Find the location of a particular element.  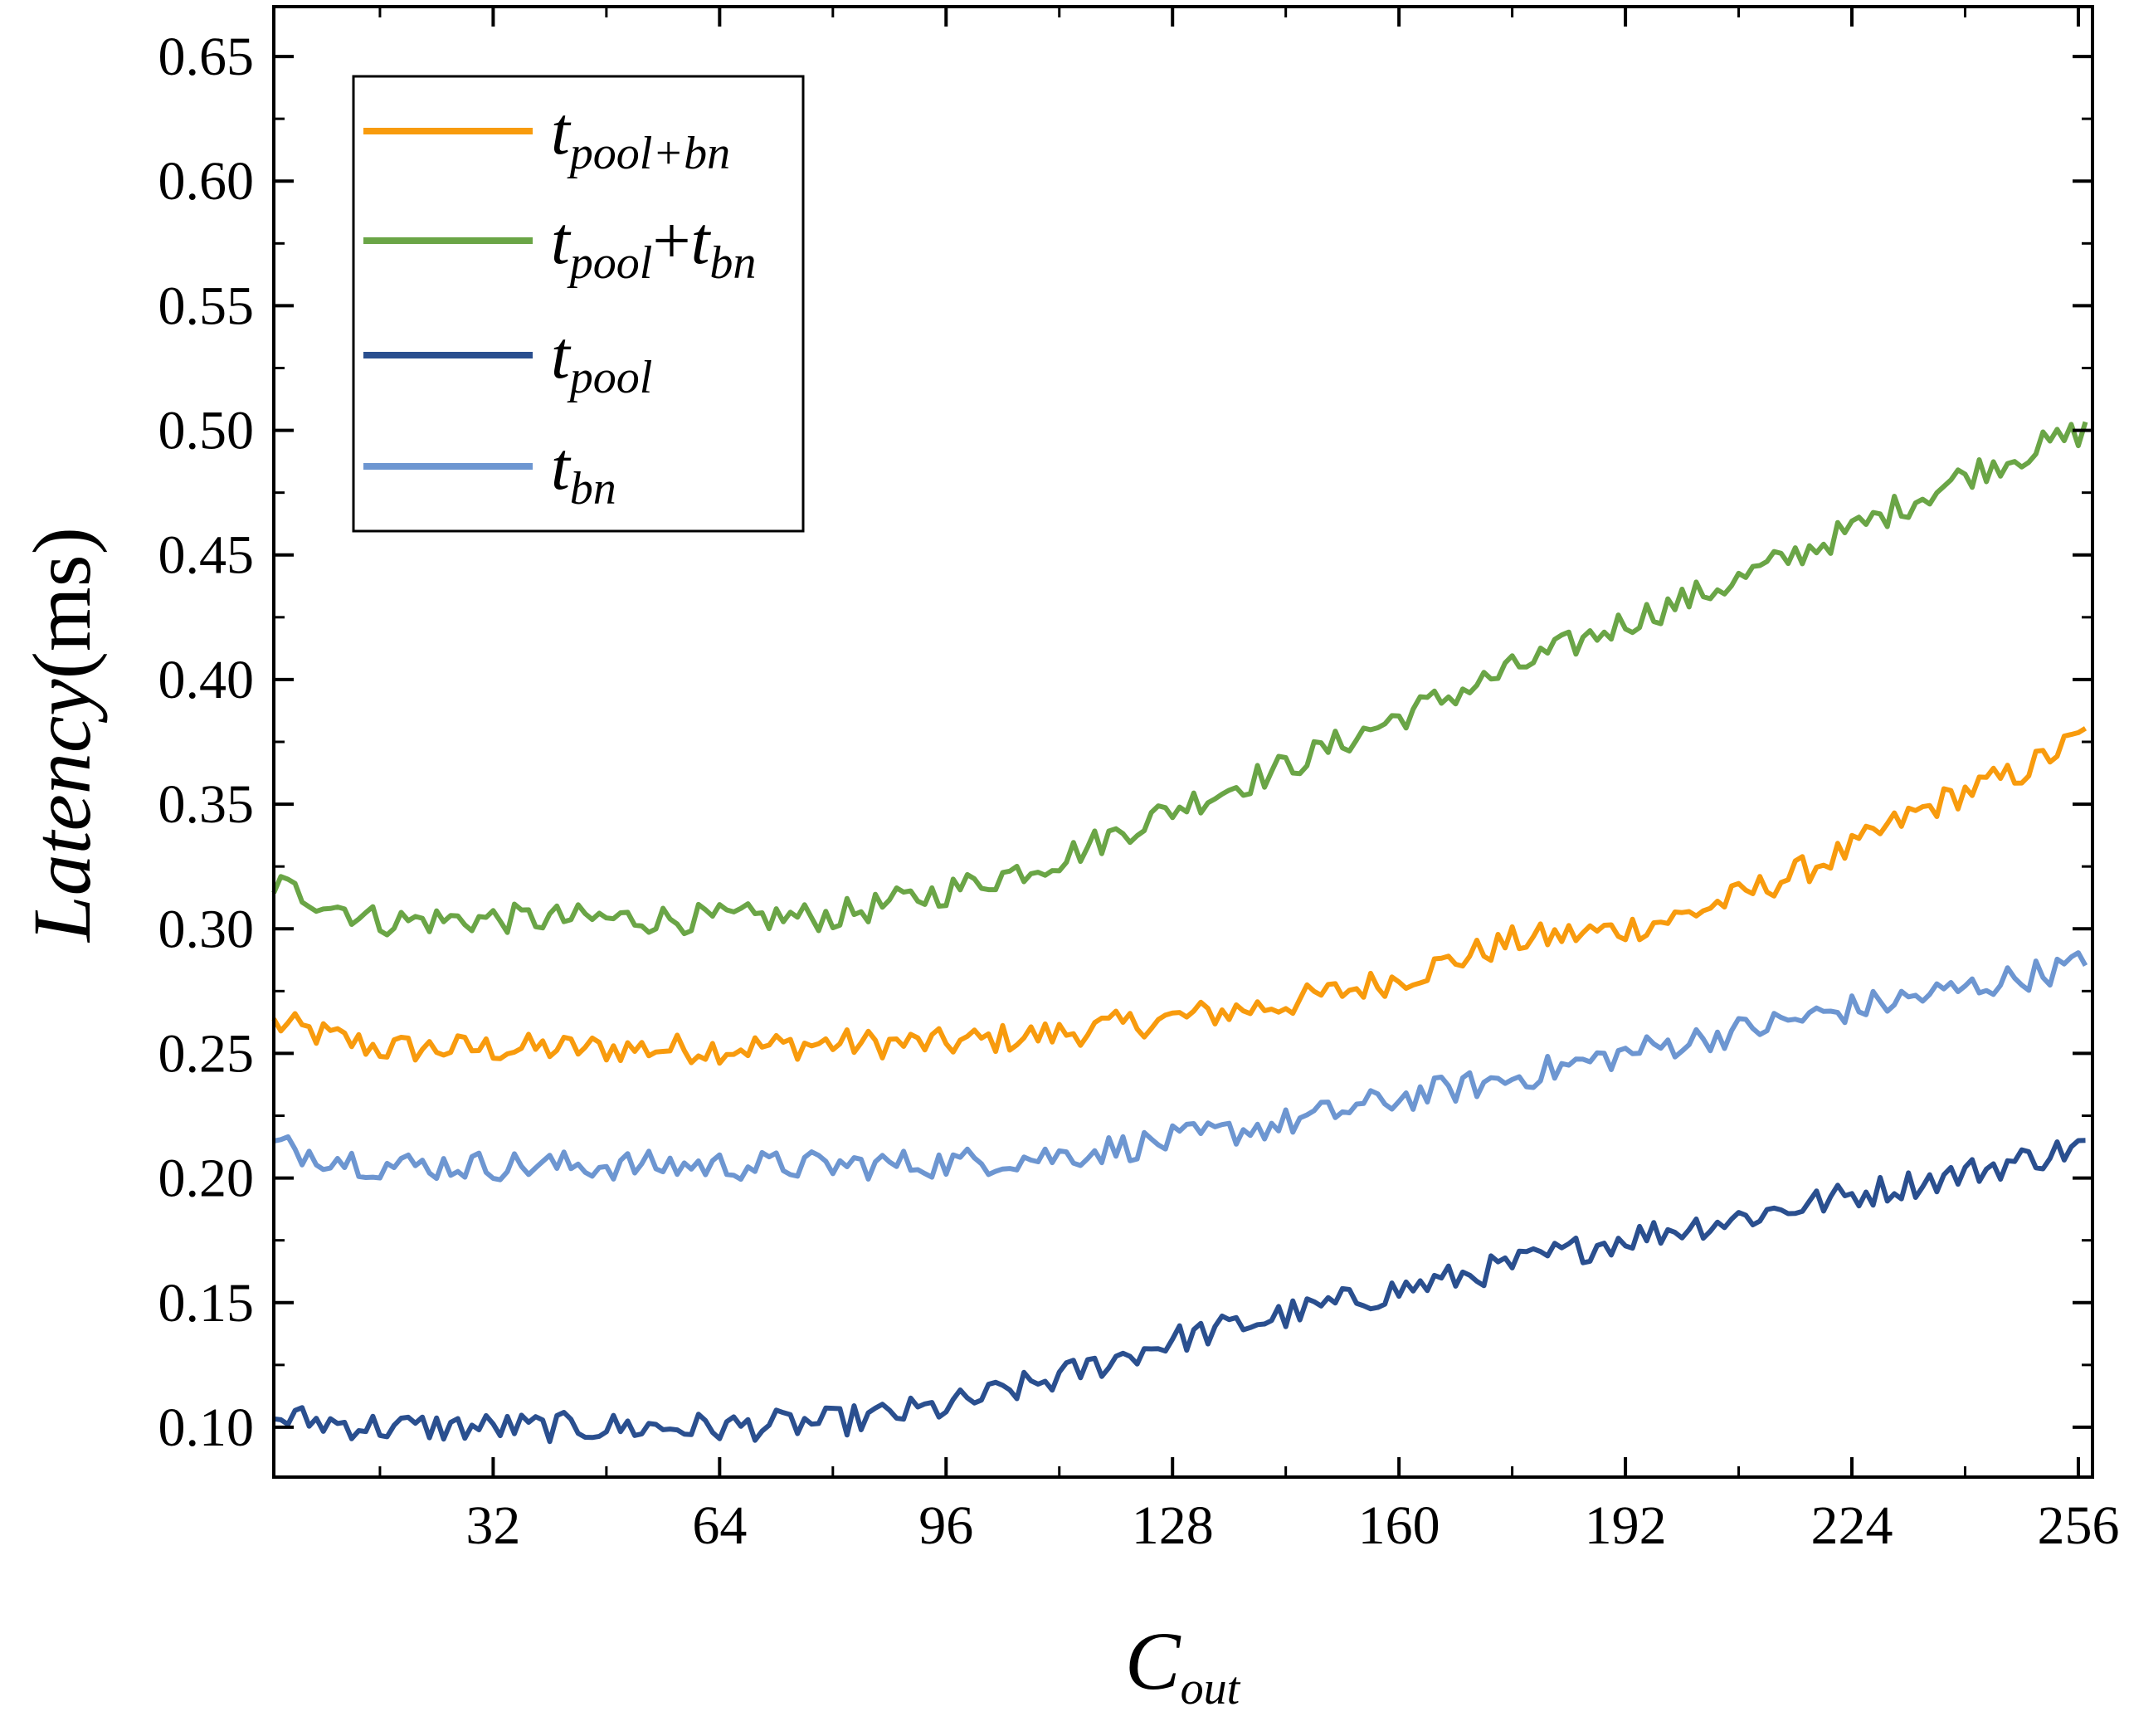

legend: tpool+bn tpool+tbn tpool tbn is located at coordinates (578, 304).